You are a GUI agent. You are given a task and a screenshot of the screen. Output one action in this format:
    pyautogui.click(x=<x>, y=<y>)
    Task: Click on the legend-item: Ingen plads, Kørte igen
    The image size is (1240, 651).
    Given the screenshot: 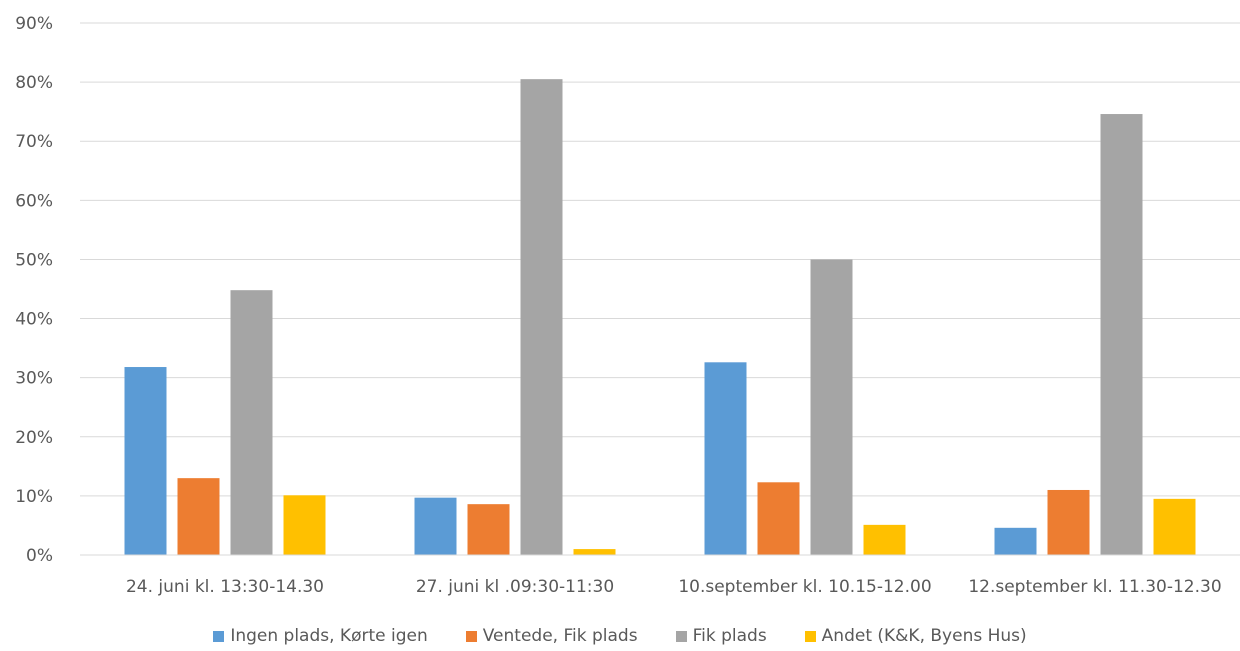 What is the action you would take?
    pyautogui.click(x=320, y=636)
    